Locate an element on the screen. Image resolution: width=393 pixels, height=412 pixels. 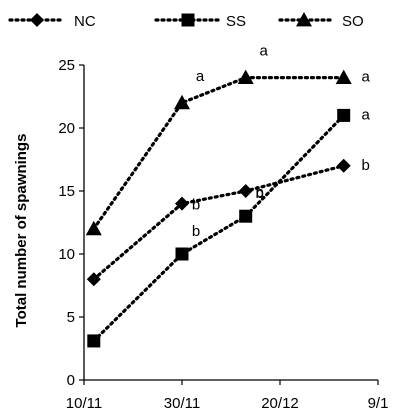
legend-marker-so is located at coordinates (304, 19).